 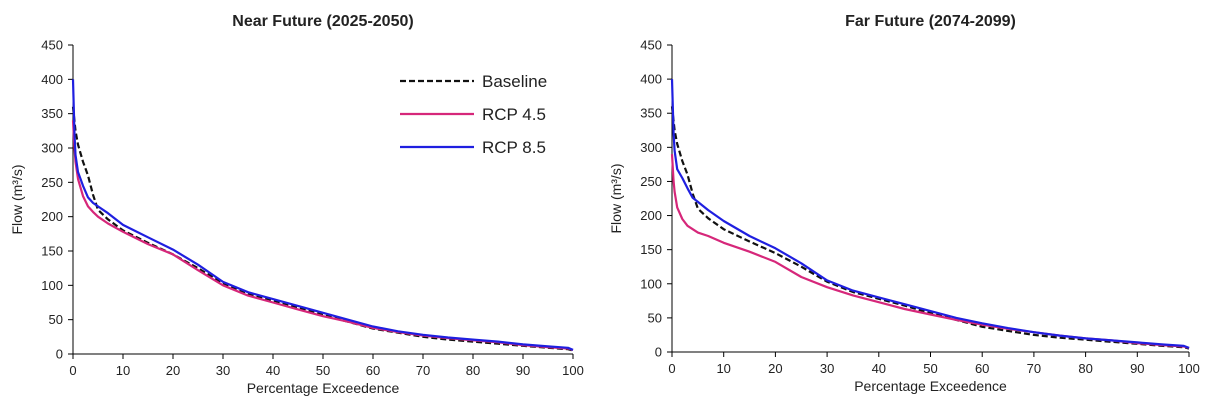 What do you see at coordinates (473, 114) in the screenshot?
I see `legend: Baseline RCP 4.5 RCP 8.5` at bounding box center [473, 114].